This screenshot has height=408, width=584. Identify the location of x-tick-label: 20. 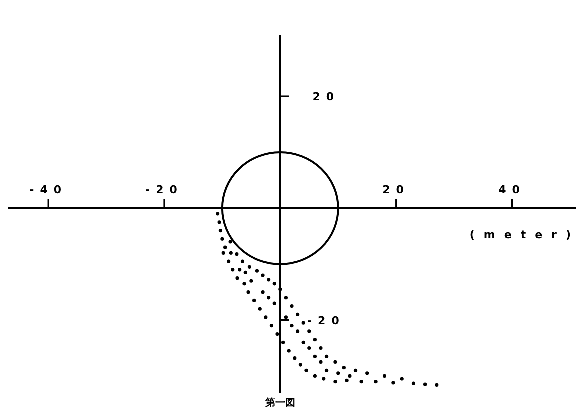
(396, 189).